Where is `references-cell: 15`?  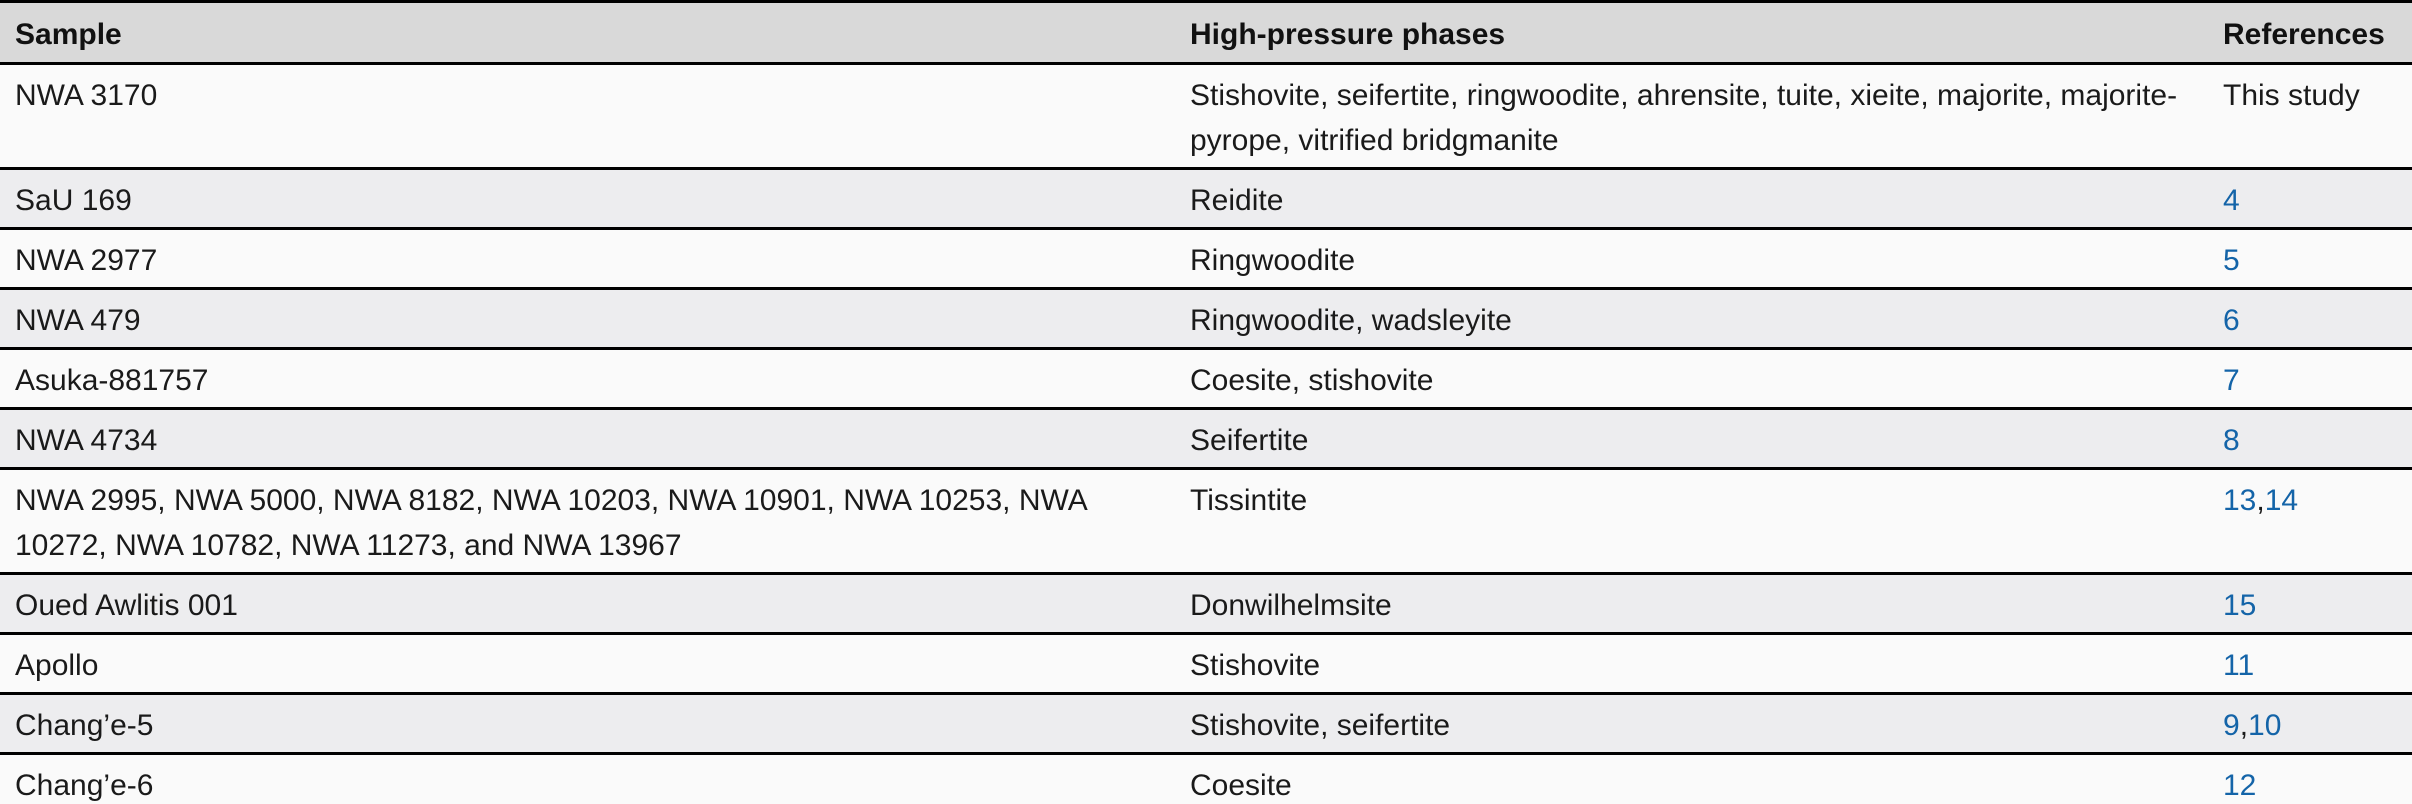 references-cell: 15 is located at coordinates (2310, 603).